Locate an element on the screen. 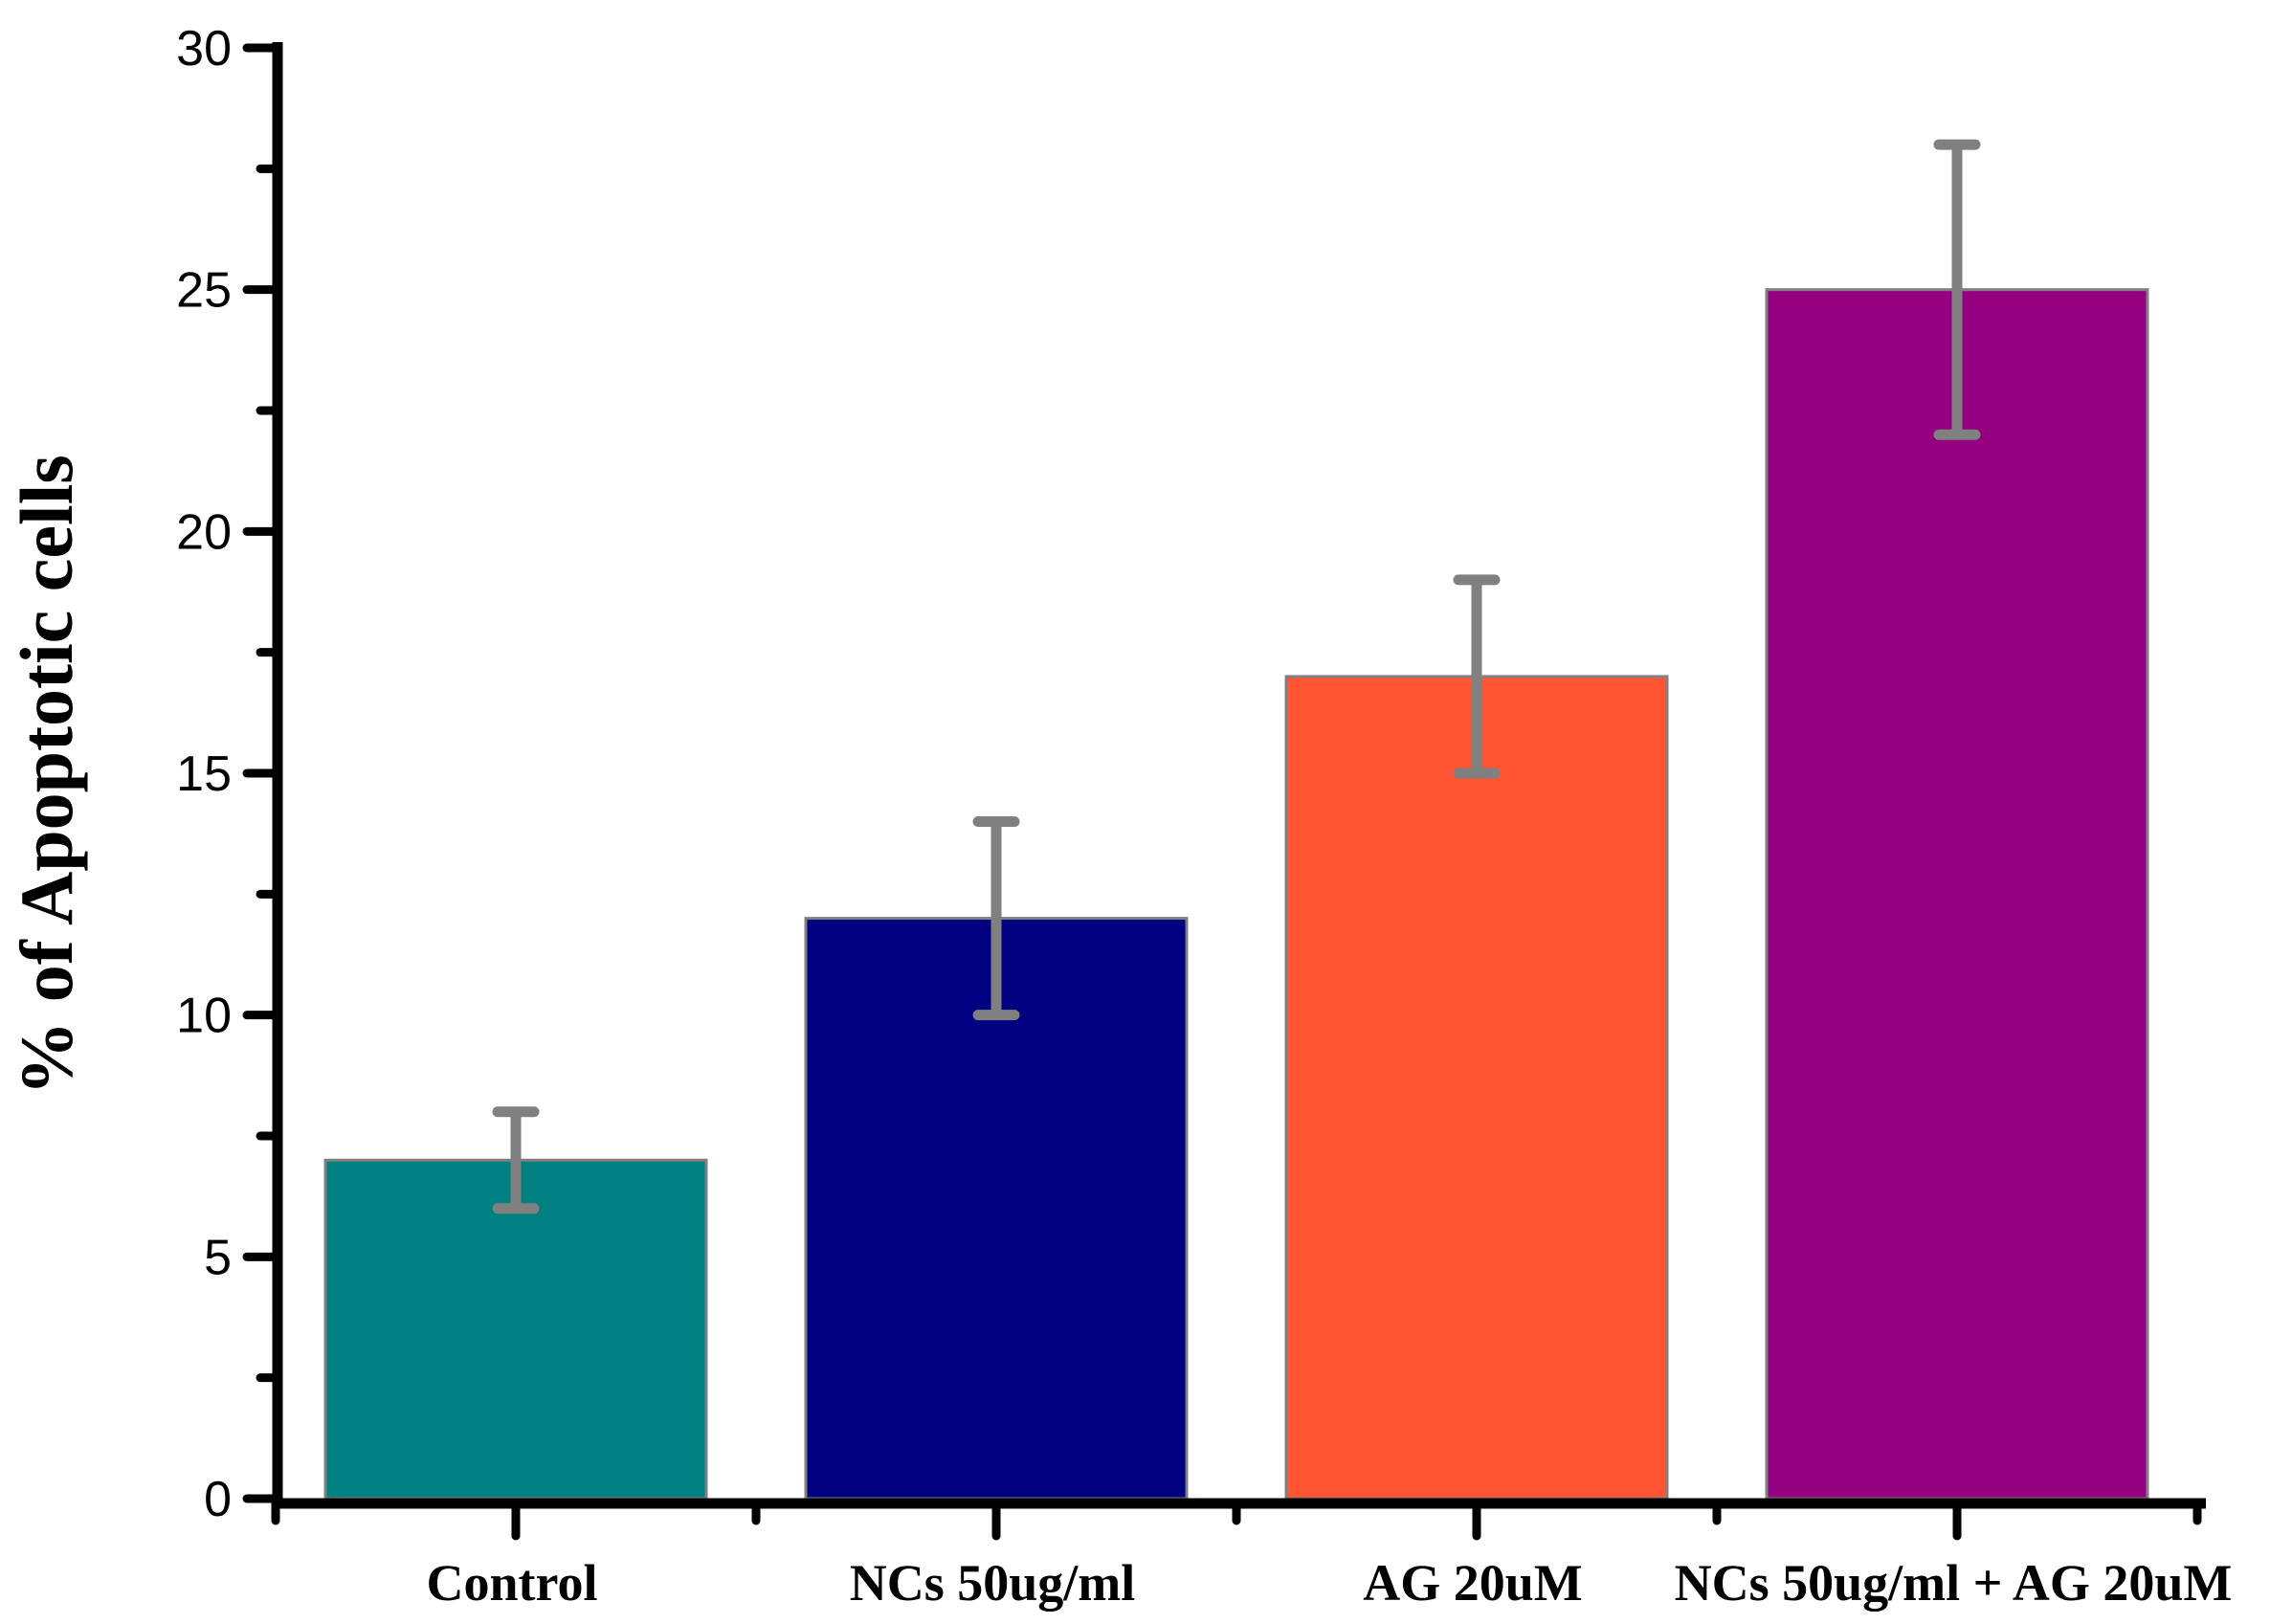 The width and height of the screenshot is (2270, 1624). x-tick-label: NCs 50ug/ml is located at coordinates (993, 1583).